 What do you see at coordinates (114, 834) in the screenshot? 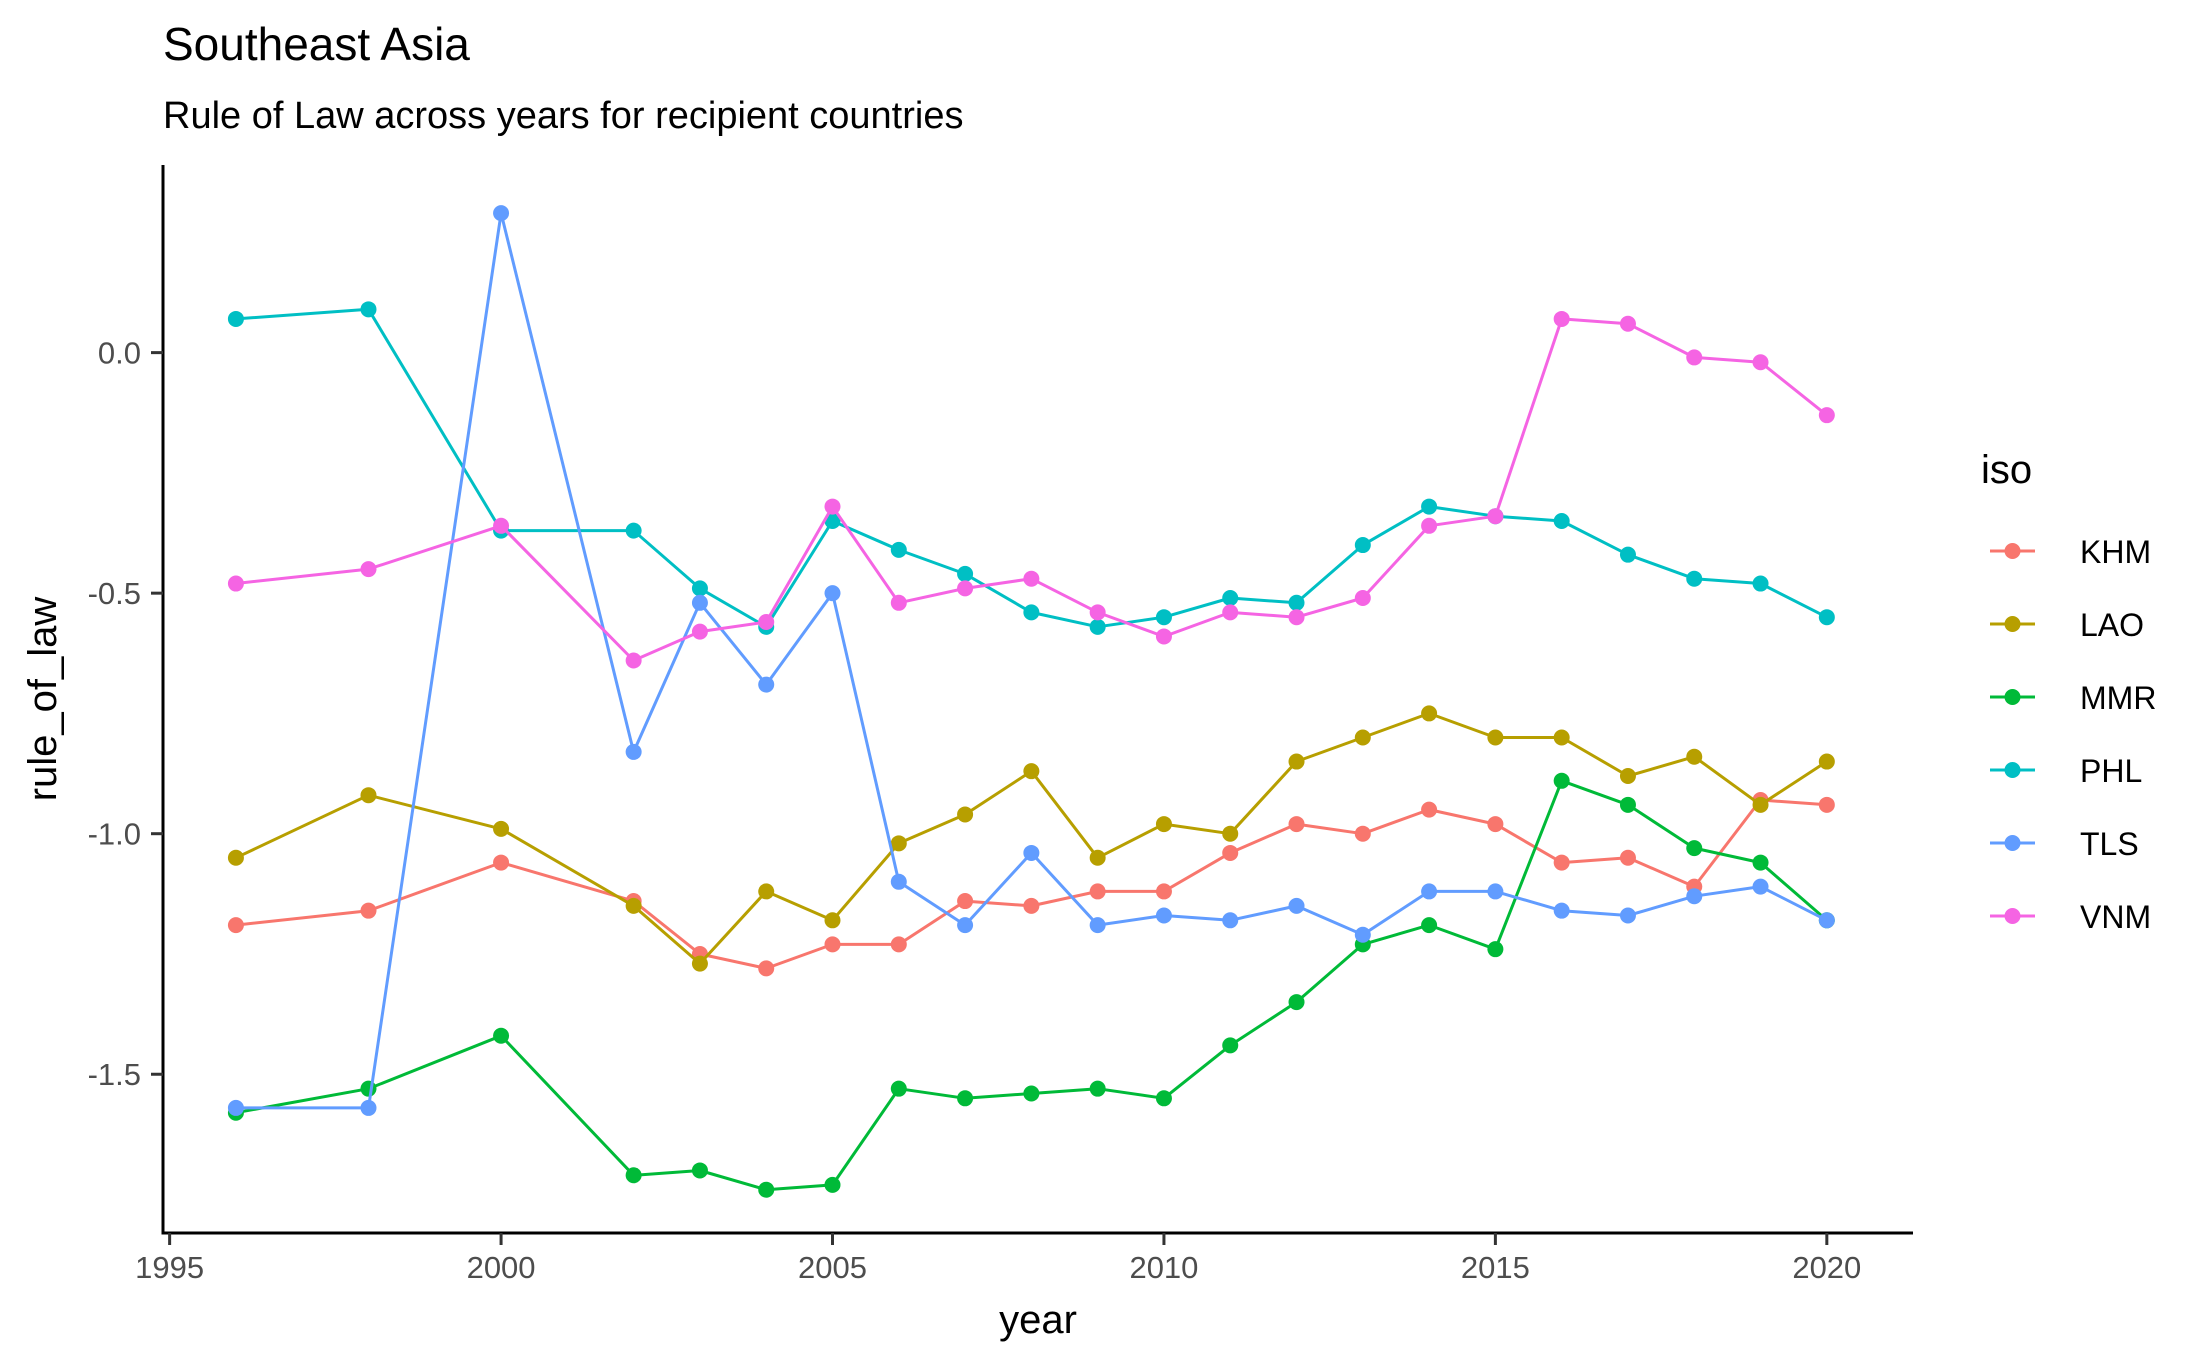
I see `y-tick-label: -1.0` at bounding box center [114, 834].